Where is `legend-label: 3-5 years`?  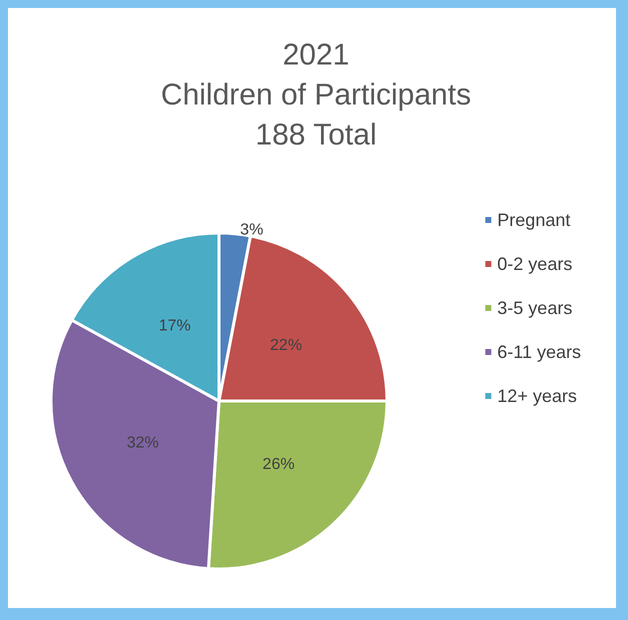
legend-label: 3-5 years is located at coordinates (534, 308).